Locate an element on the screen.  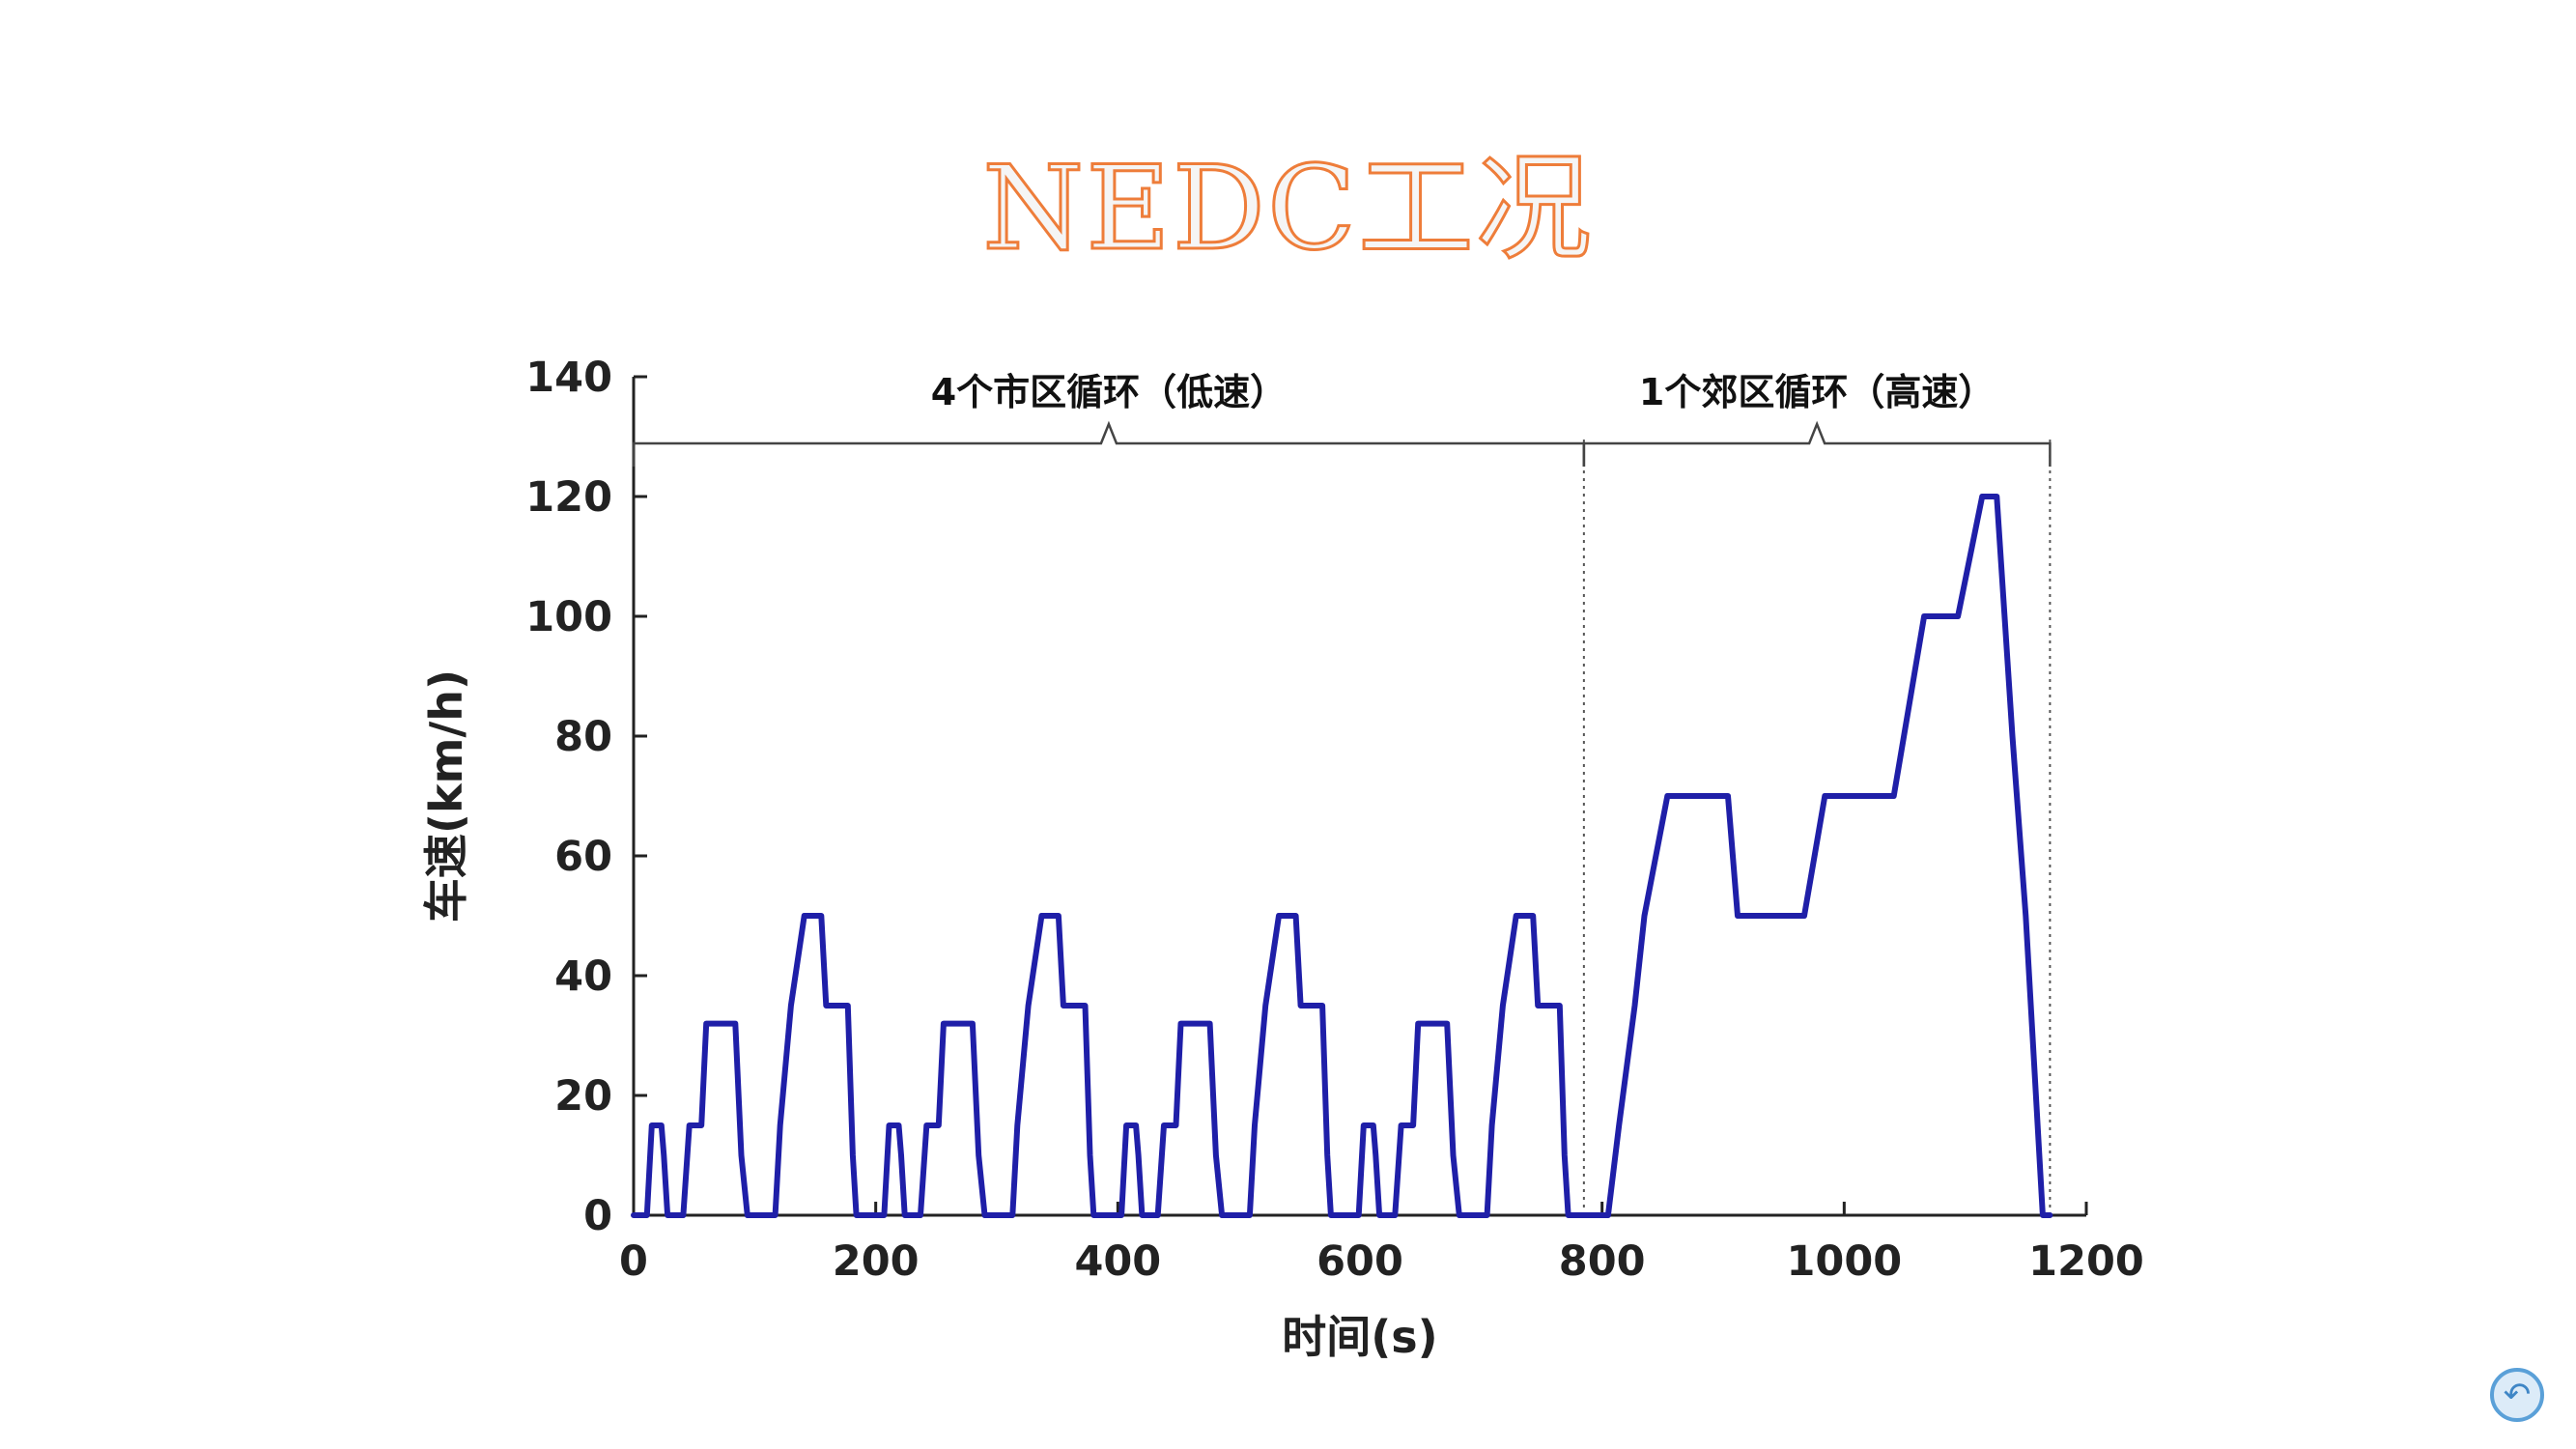
y-tick-label: 140 is located at coordinates (568, 378).